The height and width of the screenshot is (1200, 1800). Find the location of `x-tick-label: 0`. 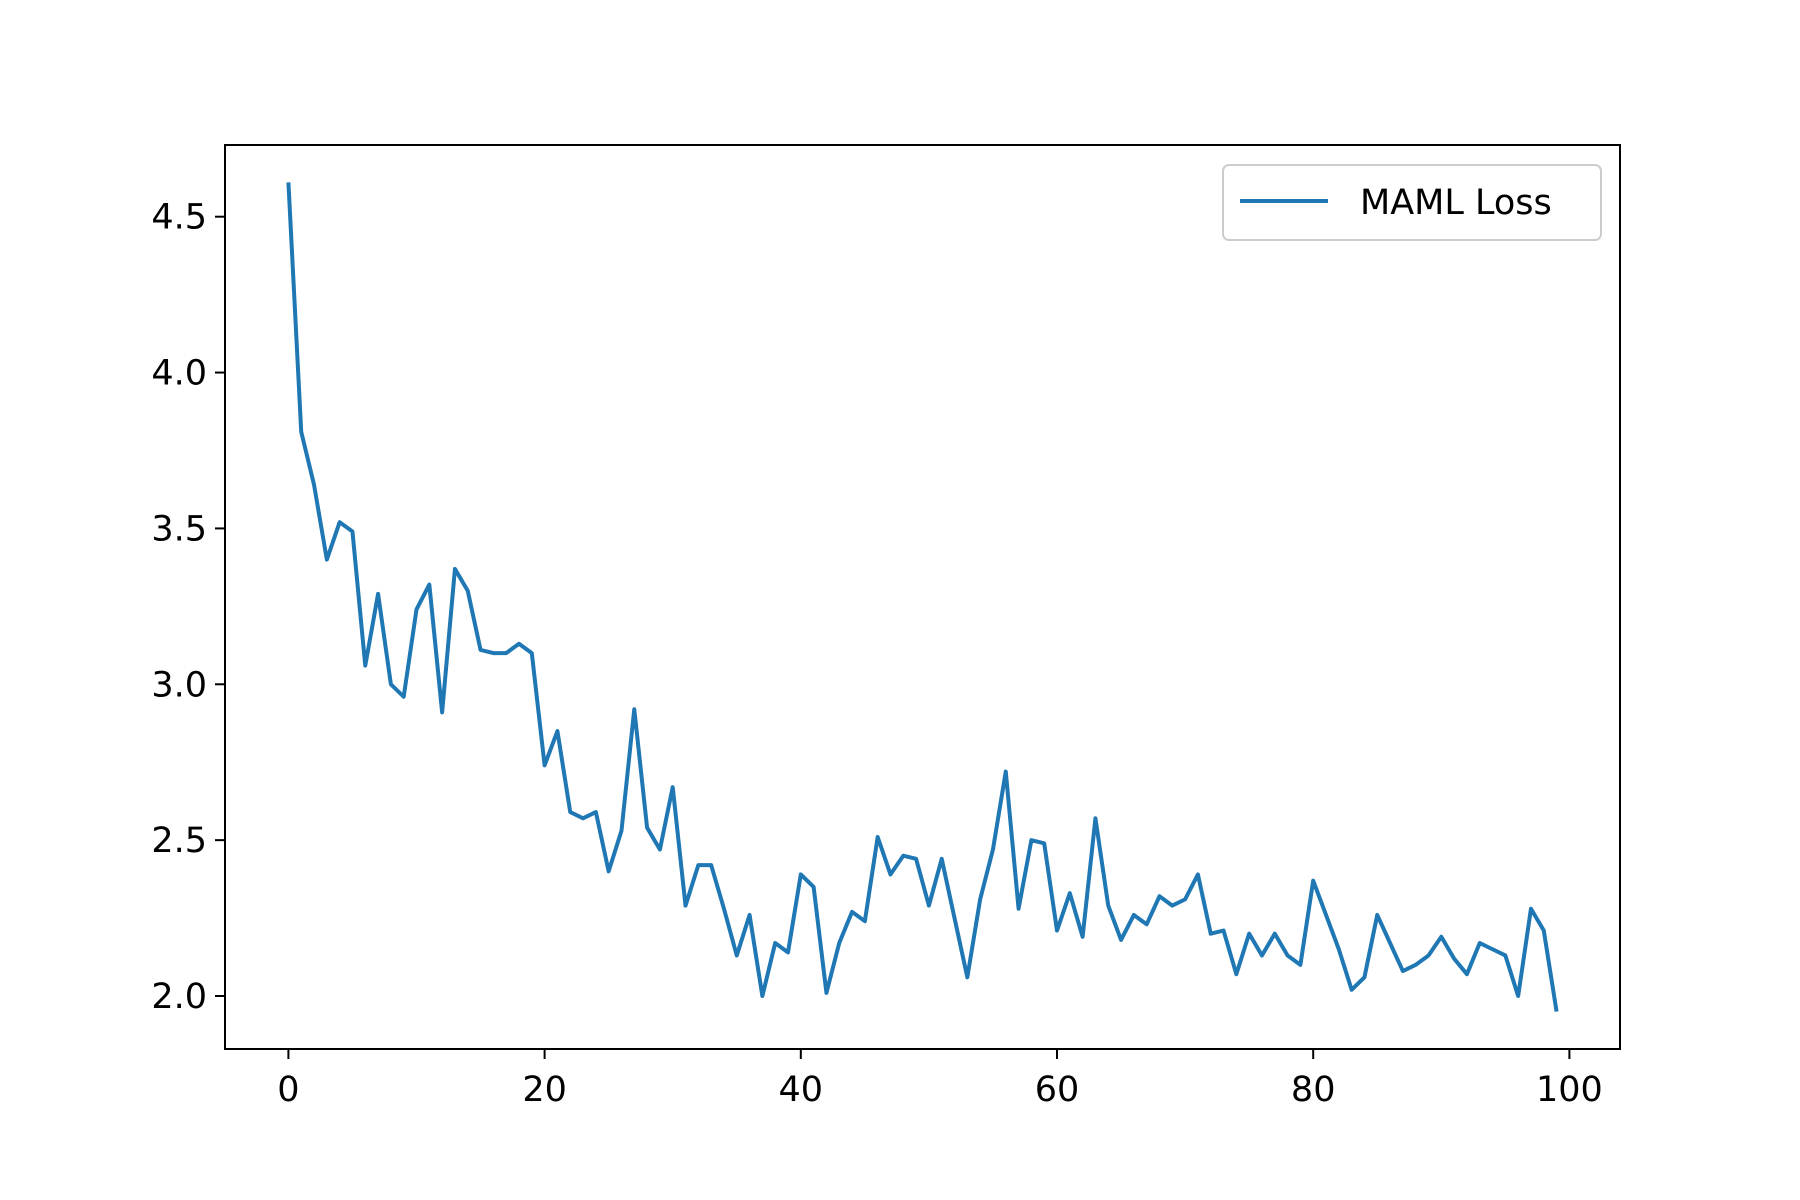

x-tick-label: 0 is located at coordinates (288, 1090).